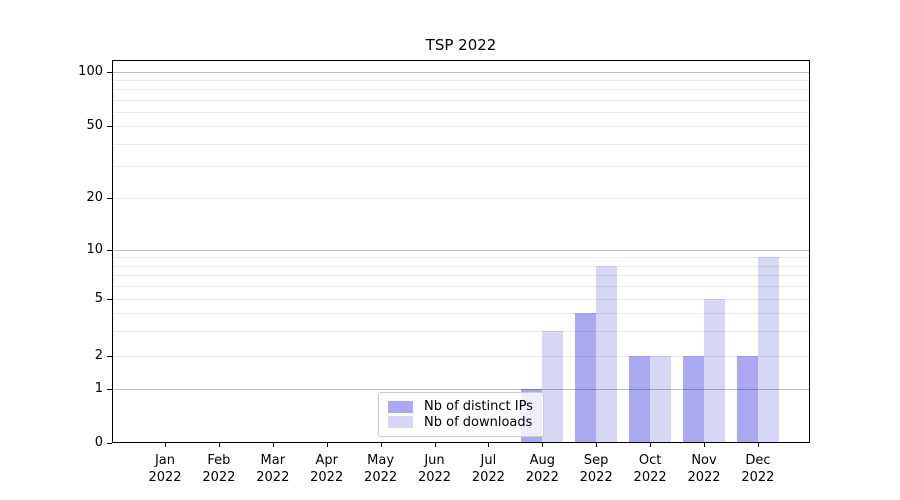  I want to click on y-tick-label-100: 100, so click(90, 71).